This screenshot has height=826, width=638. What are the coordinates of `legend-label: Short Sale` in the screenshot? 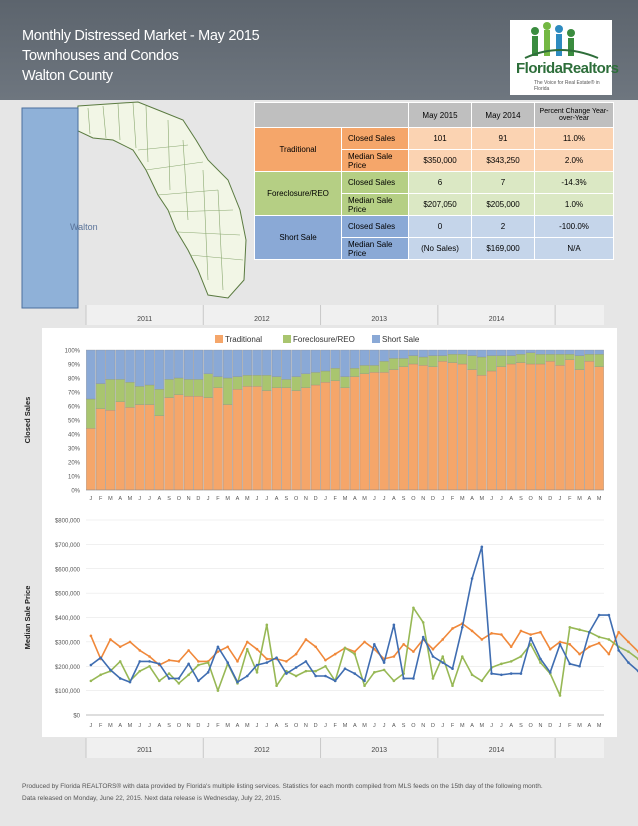 It's located at (401, 339).